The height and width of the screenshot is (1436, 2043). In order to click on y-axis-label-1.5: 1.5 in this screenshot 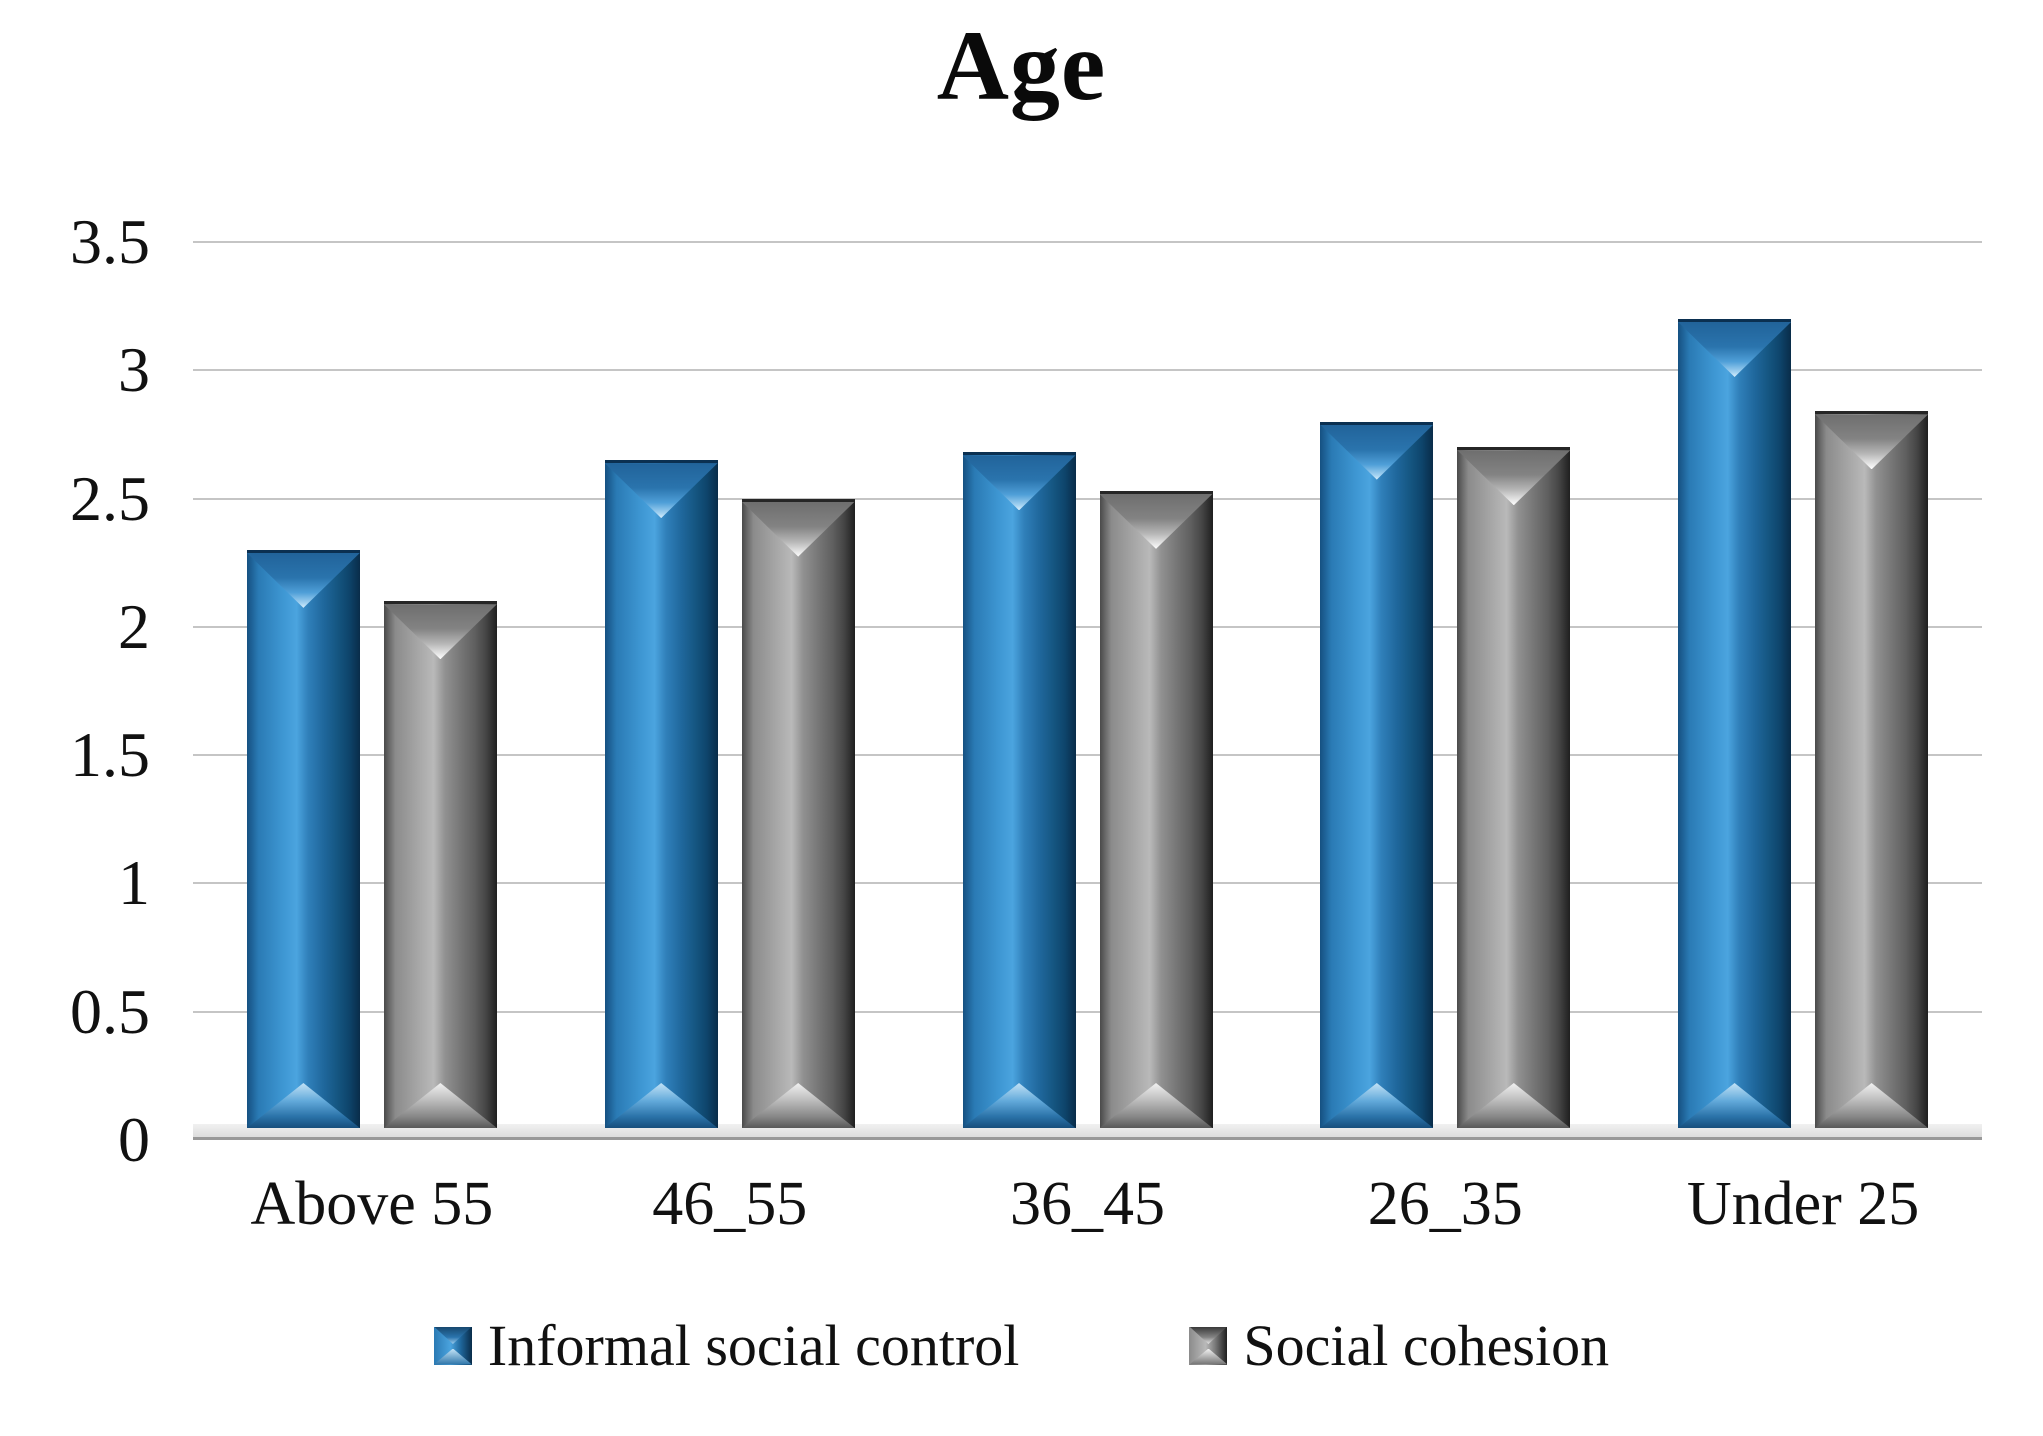, I will do `click(110, 755)`.